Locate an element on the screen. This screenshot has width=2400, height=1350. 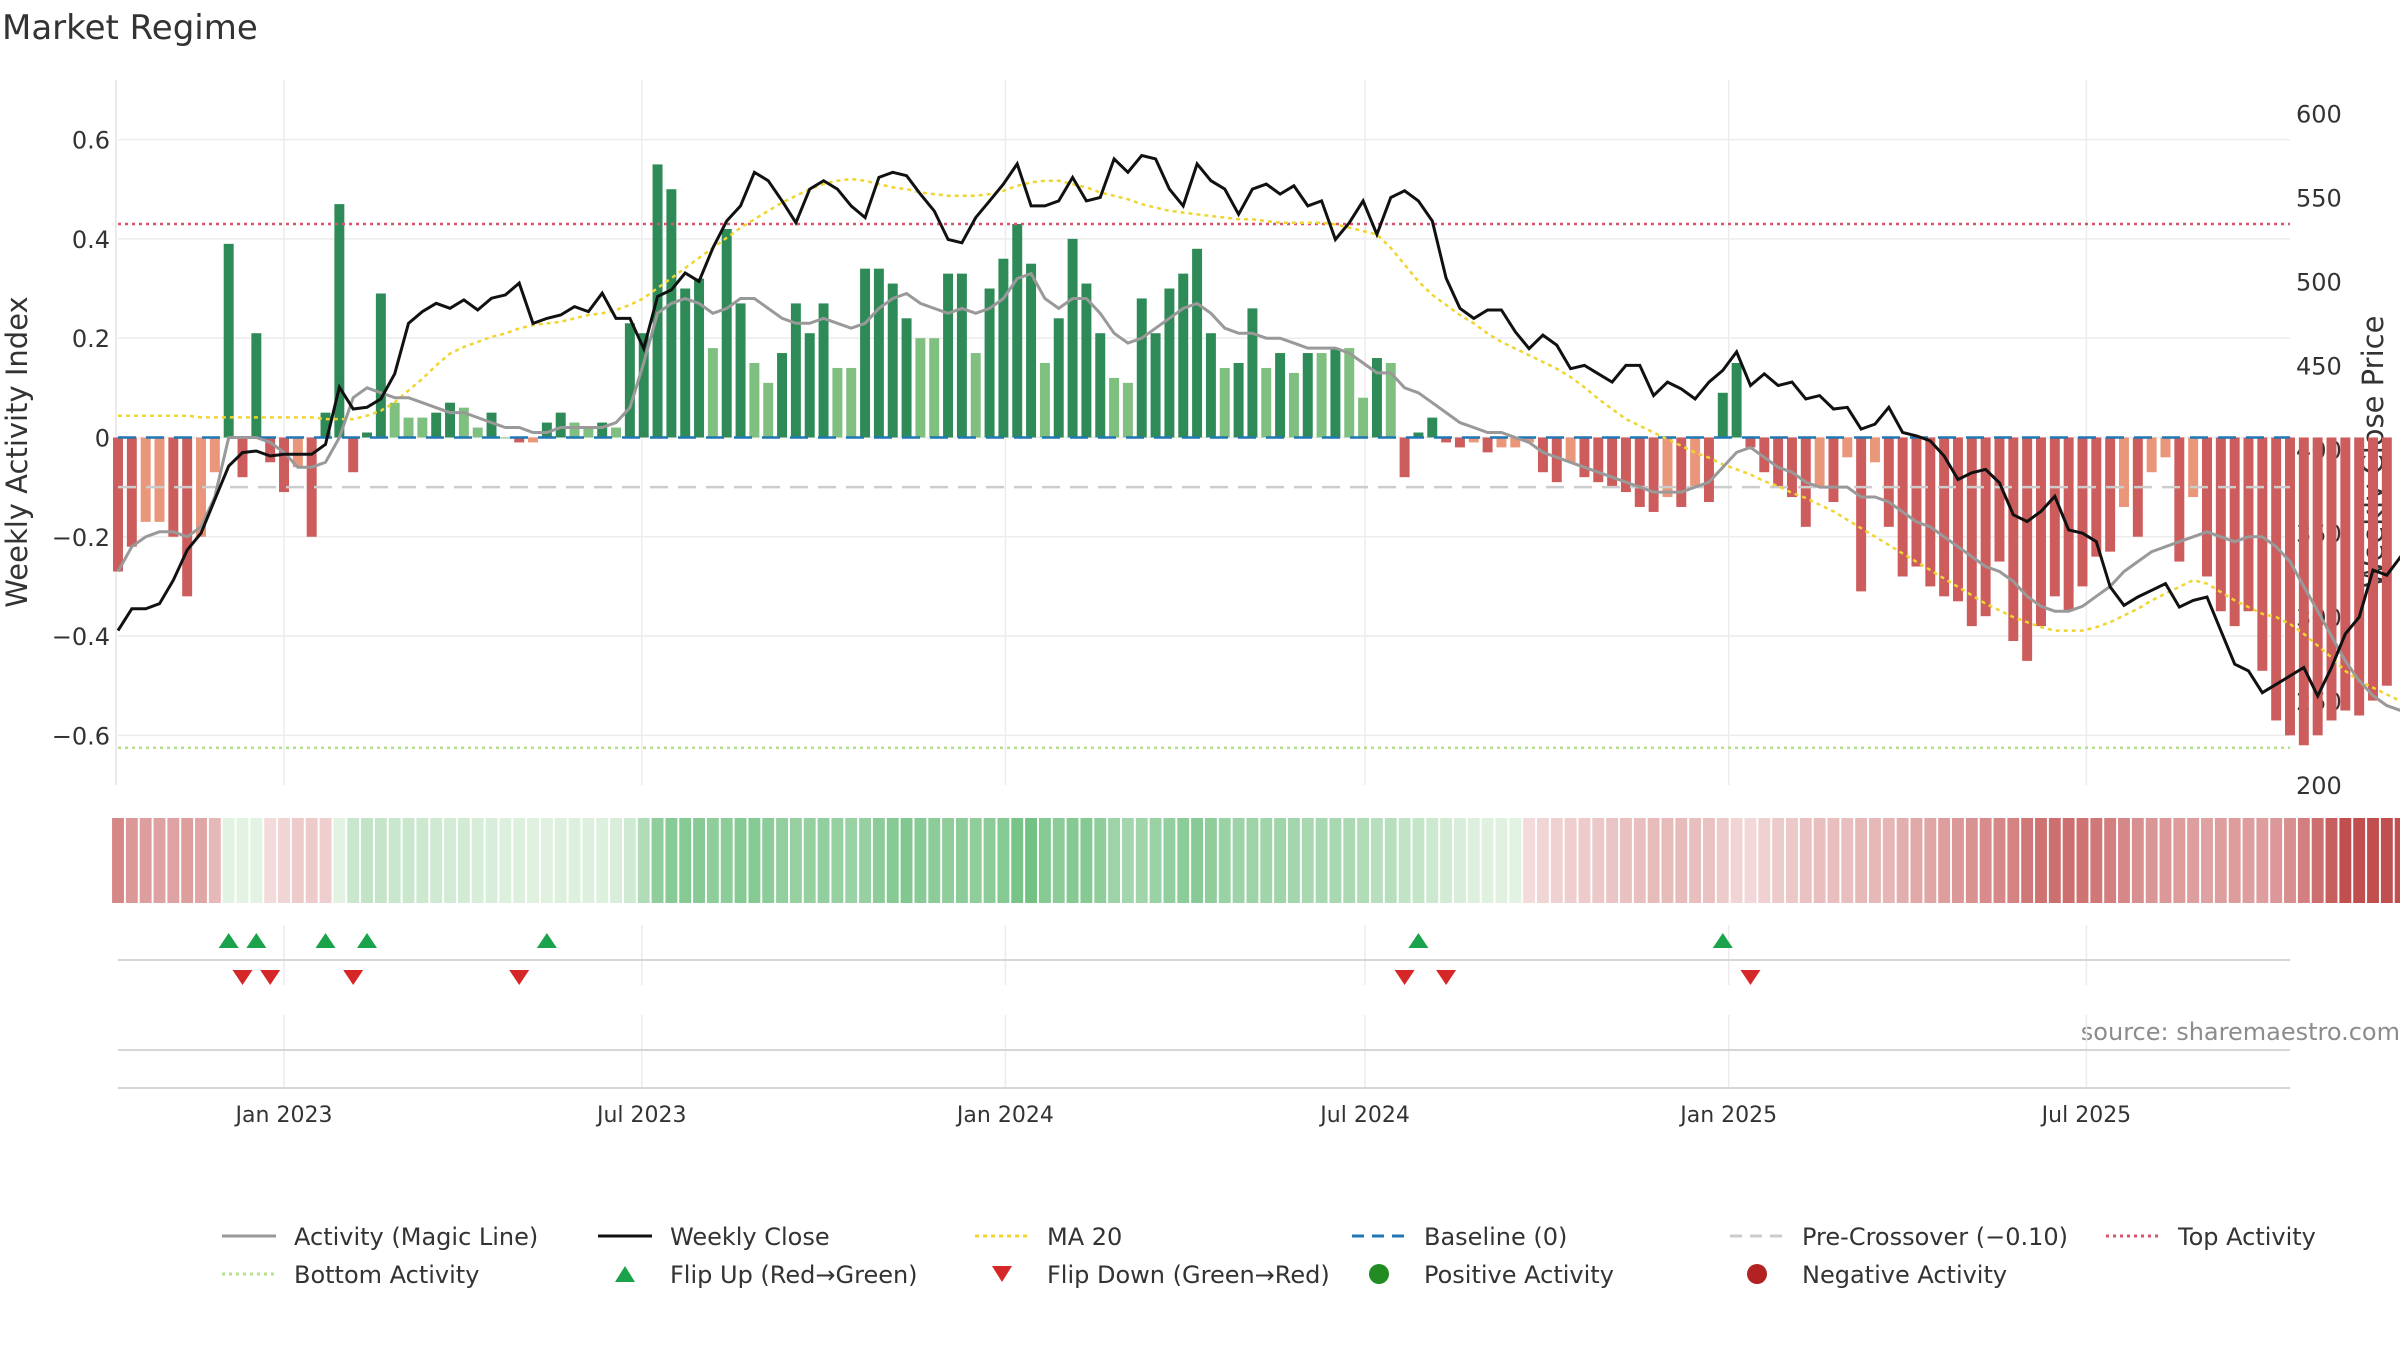
x-tick-label: Jul 2025 is located at coordinates (2086, 1115).